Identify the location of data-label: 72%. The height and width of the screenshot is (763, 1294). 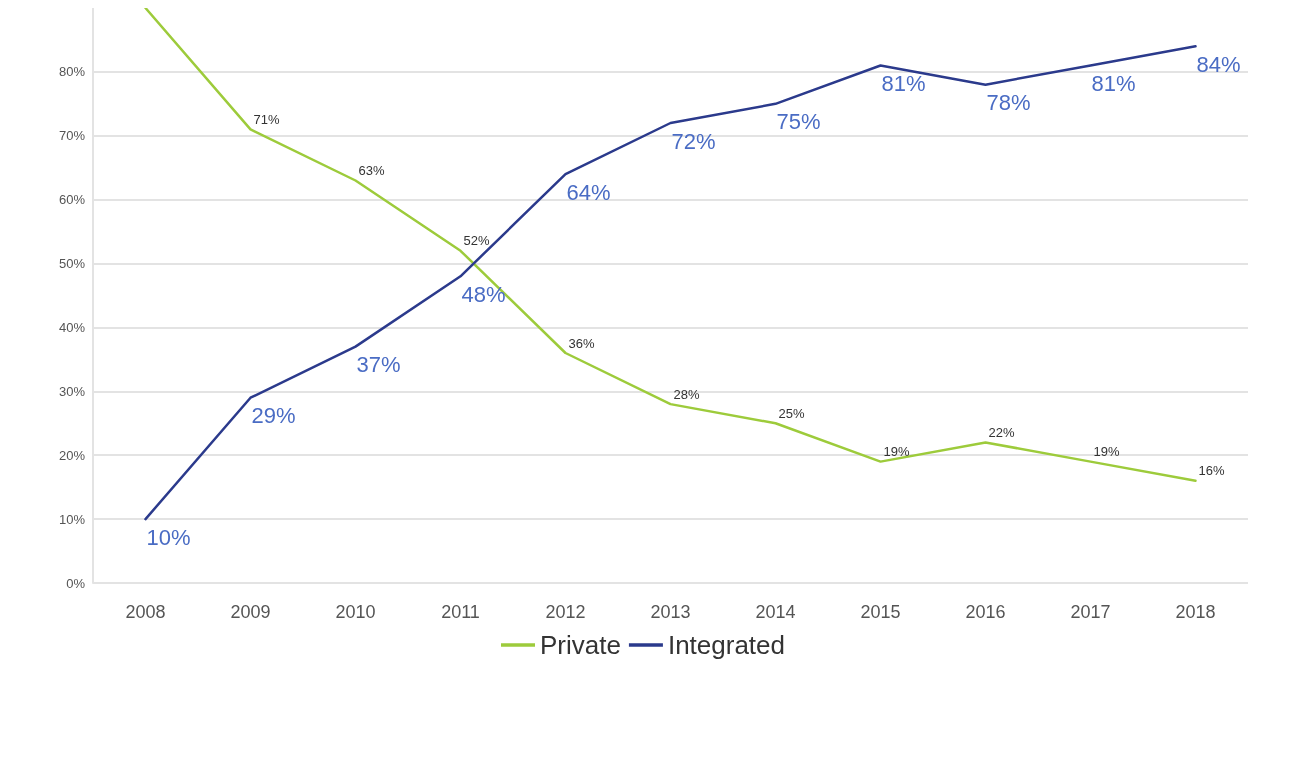
(693, 141).